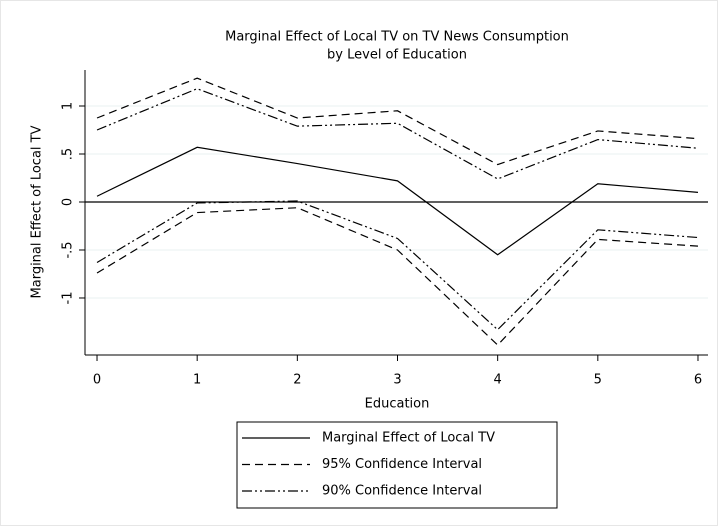 The height and width of the screenshot is (526, 718). I want to click on y-tick-label: -.5, so click(68, 249).